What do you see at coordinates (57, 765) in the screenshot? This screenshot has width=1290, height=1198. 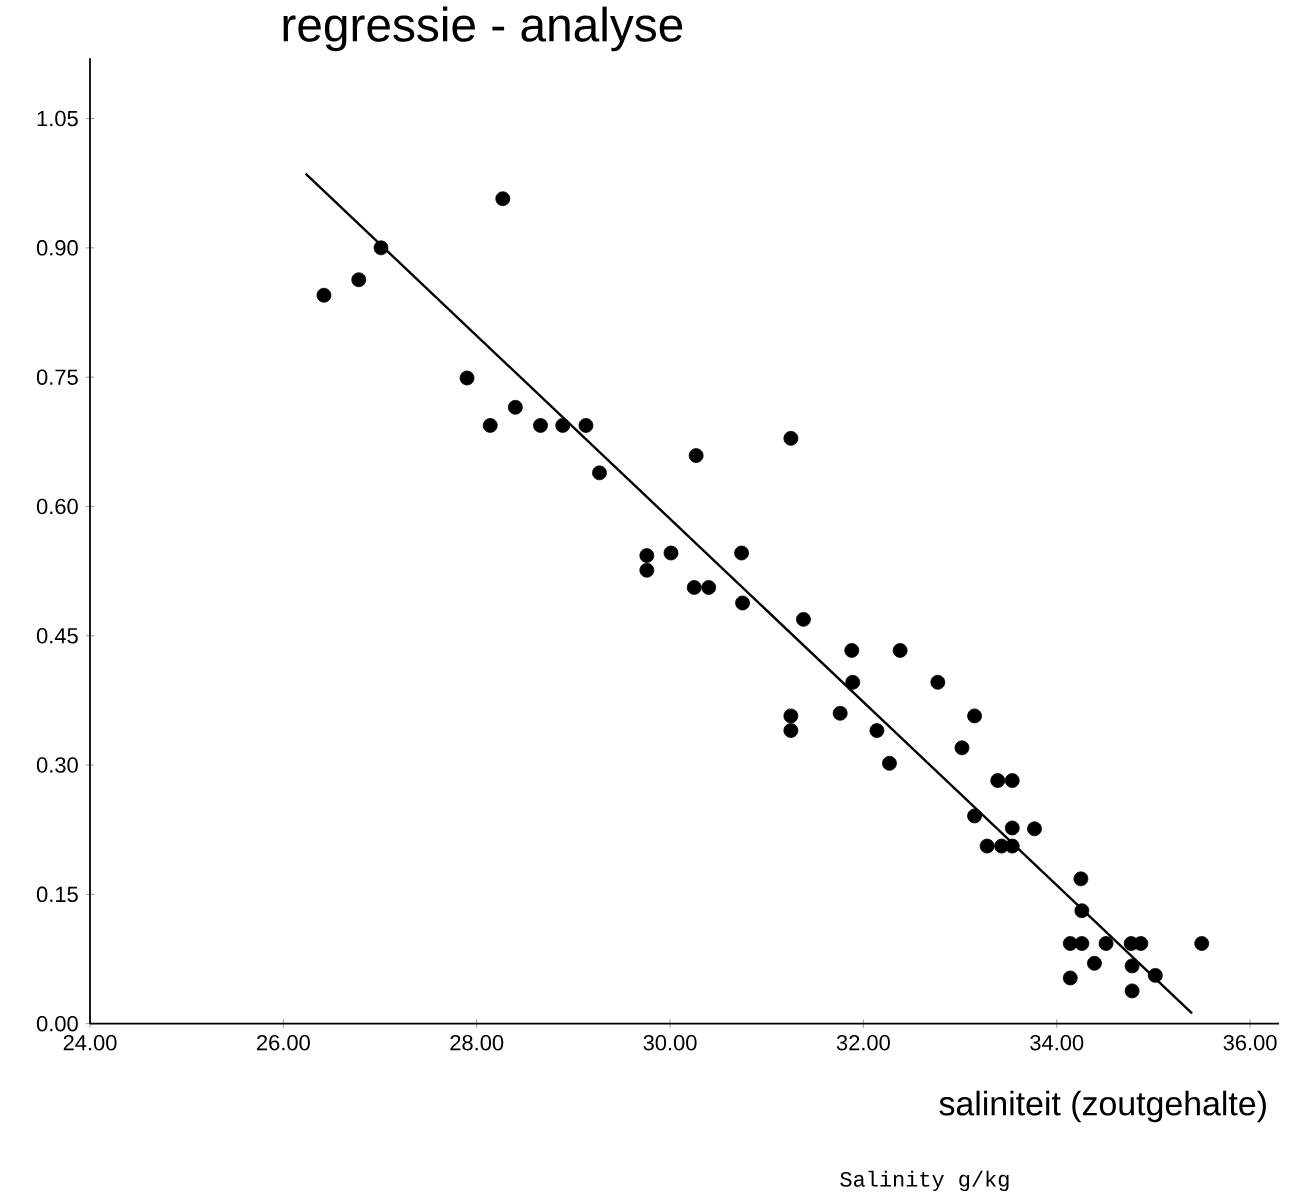 I see `y-tick-label: 0.30` at bounding box center [57, 765].